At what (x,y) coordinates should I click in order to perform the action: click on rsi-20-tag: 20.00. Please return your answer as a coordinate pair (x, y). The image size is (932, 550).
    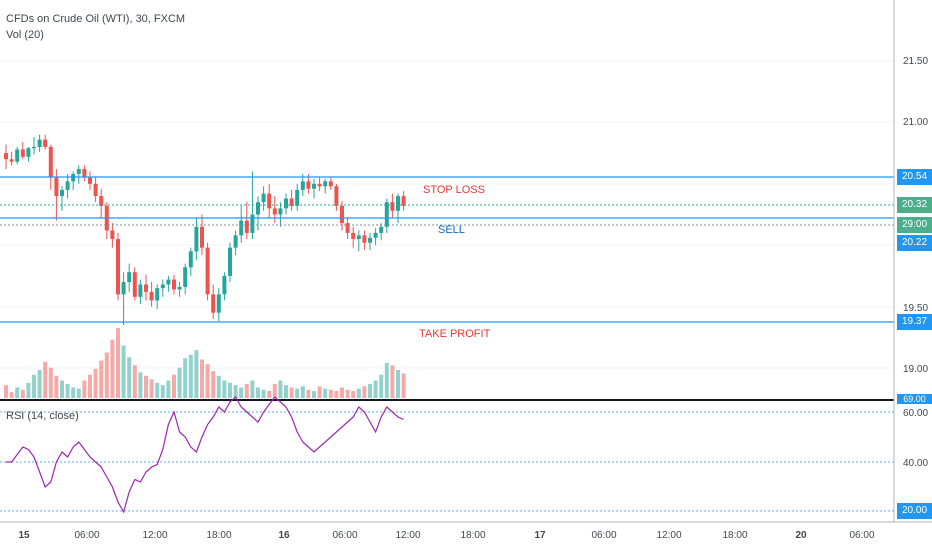
    Looking at the image, I should click on (914, 511).